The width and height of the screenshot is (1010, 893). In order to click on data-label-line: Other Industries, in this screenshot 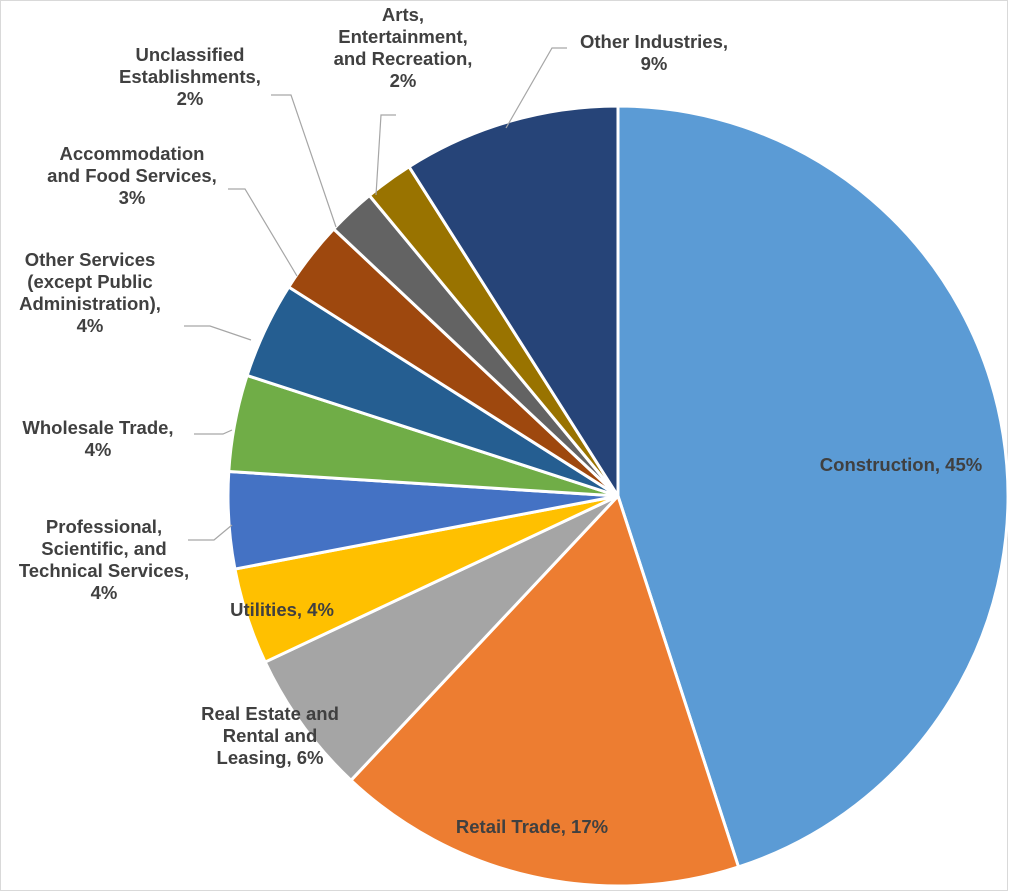, I will do `click(654, 41)`.